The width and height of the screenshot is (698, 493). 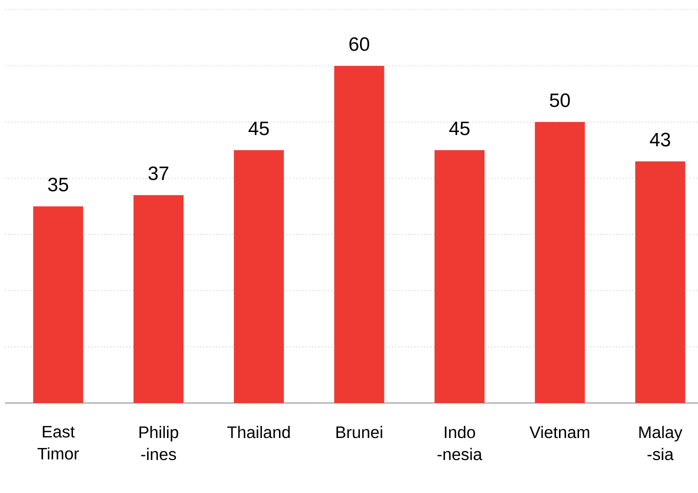 I want to click on data-label: 43, so click(x=660, y=139).